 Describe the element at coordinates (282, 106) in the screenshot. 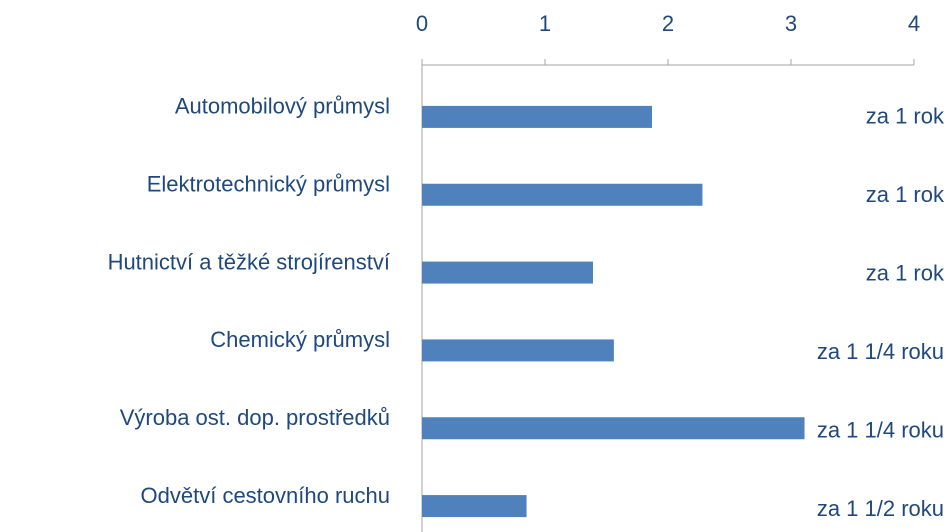

I see `y-tick-label: Automobilový průmysl` at that location.